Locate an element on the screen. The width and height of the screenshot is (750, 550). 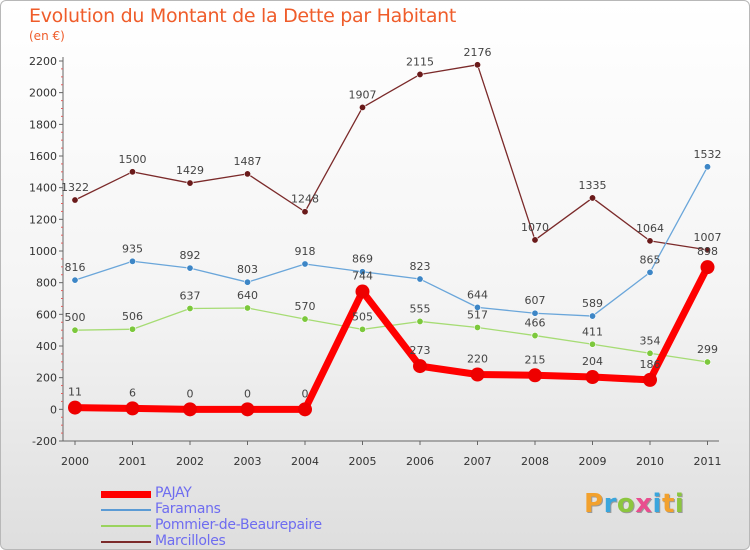
legend-item: Pommier-de-Beaurepaire is located at coordinates (251, 525).